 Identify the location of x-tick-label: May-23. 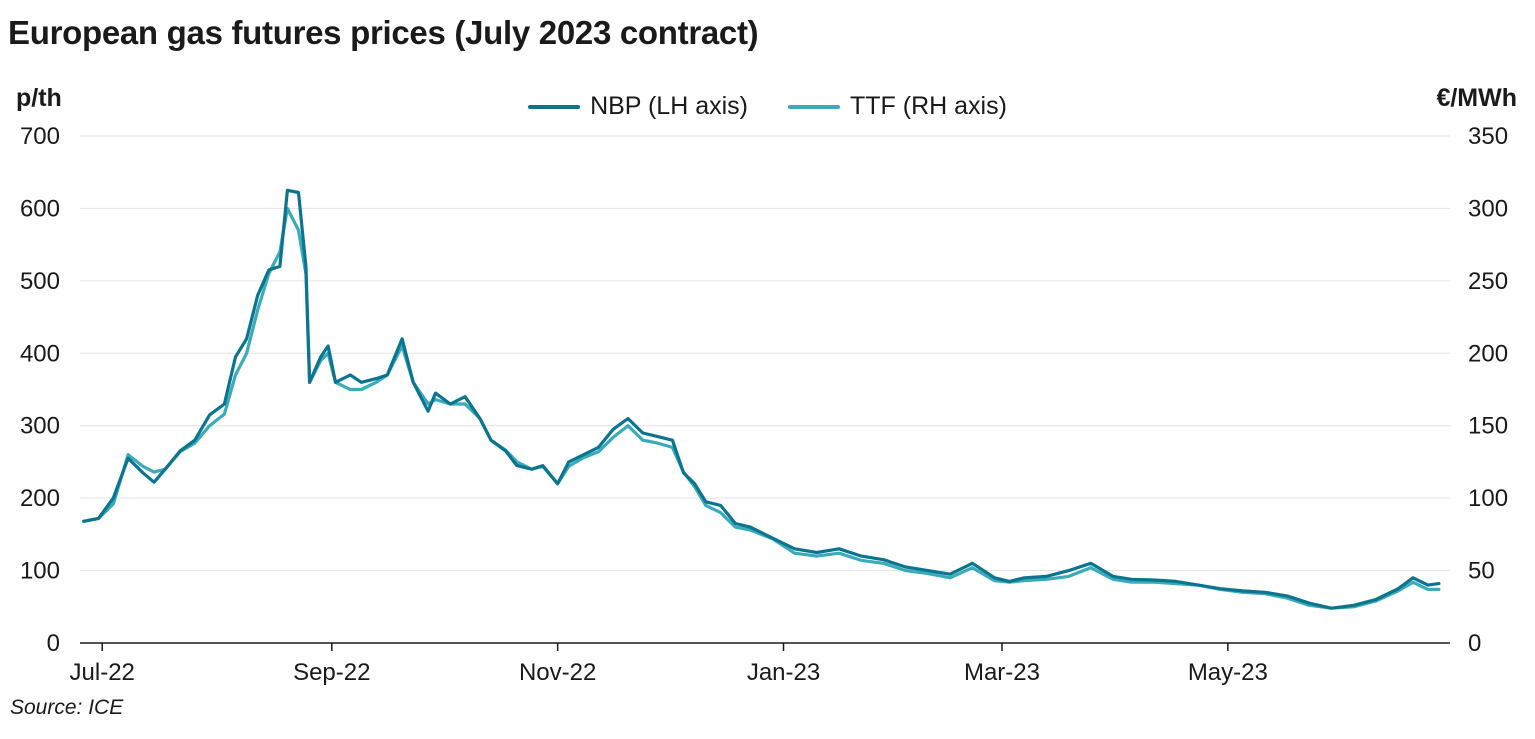
(1228, 672).